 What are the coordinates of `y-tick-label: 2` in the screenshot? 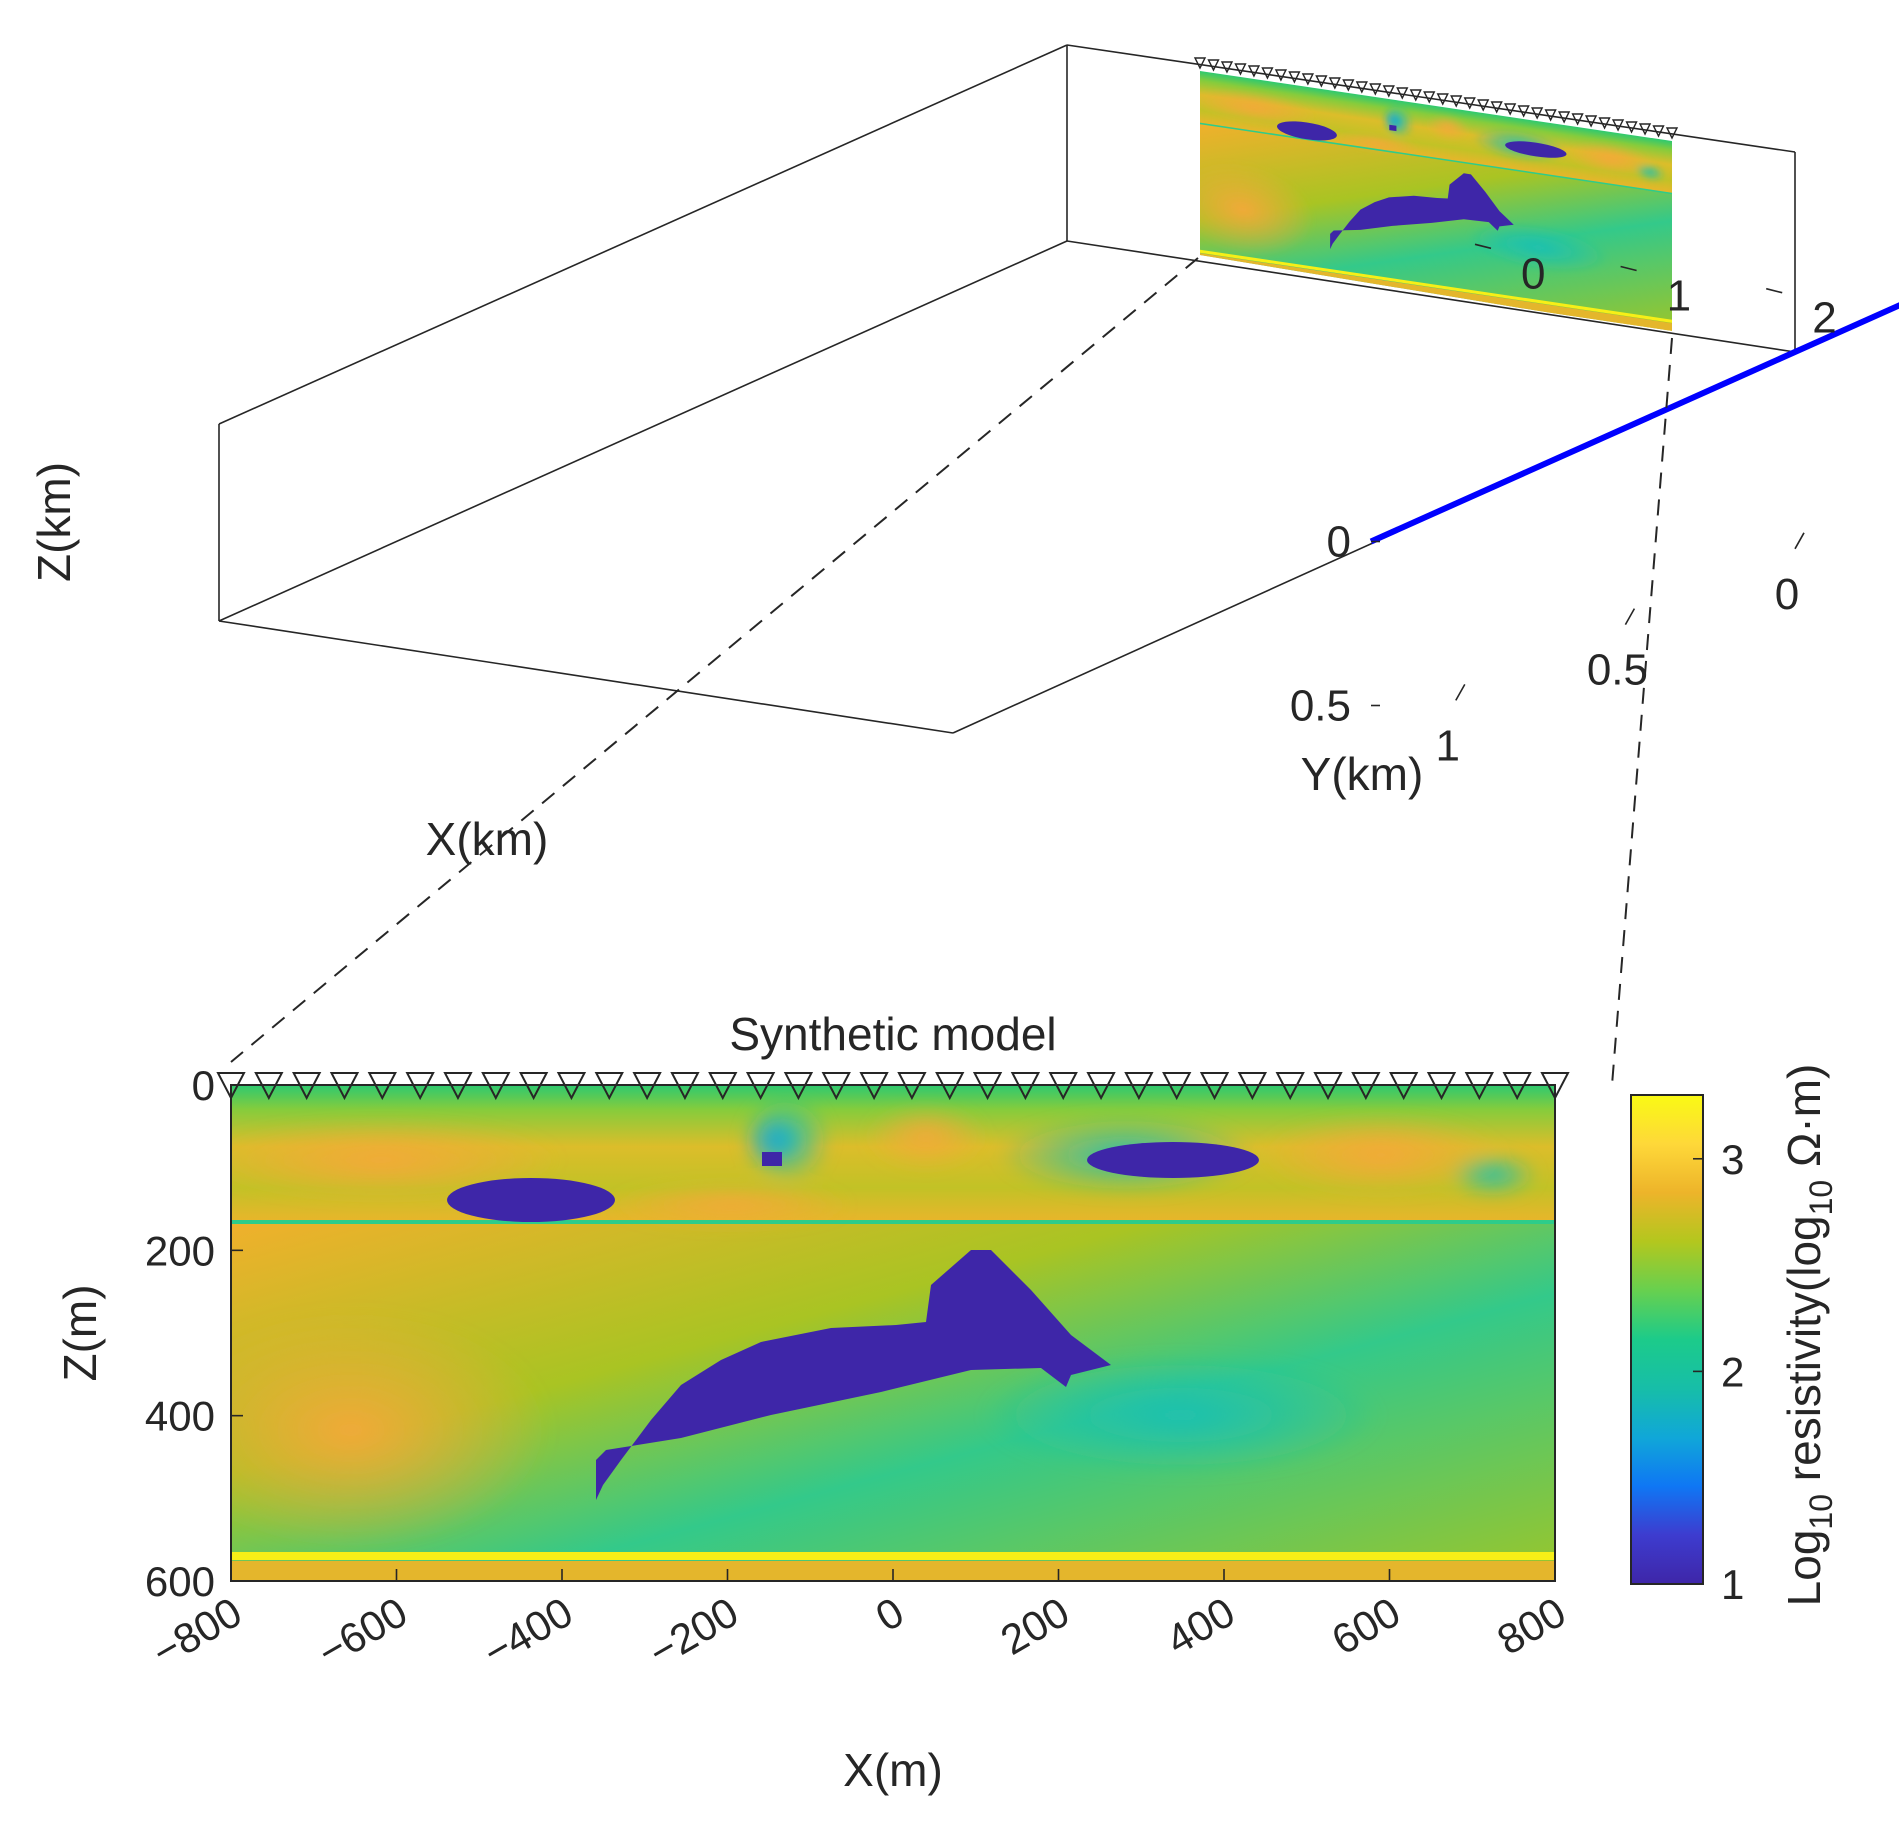 It's located at (1824, 318).